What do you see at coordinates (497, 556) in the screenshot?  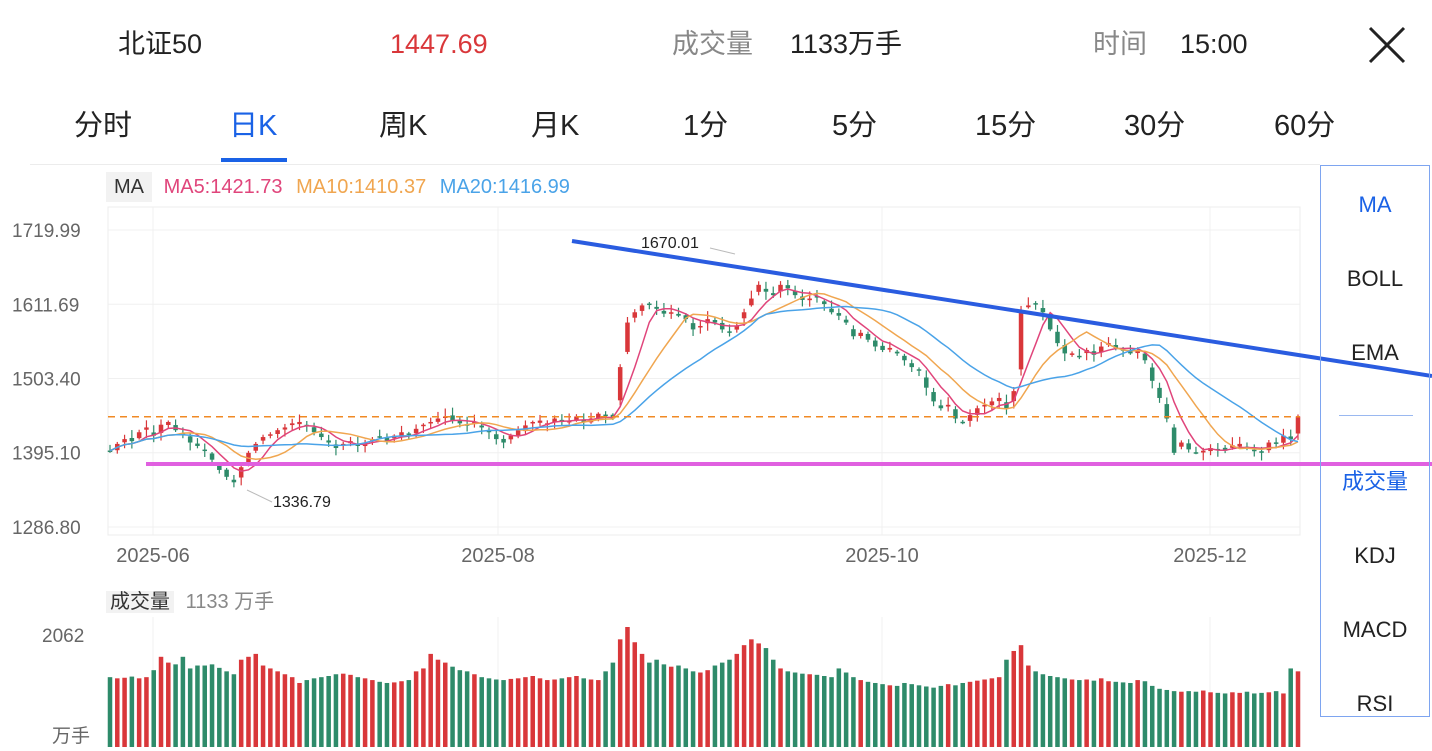 I see `x-tick-label: 2025-08` at bounding box center [497, 556].